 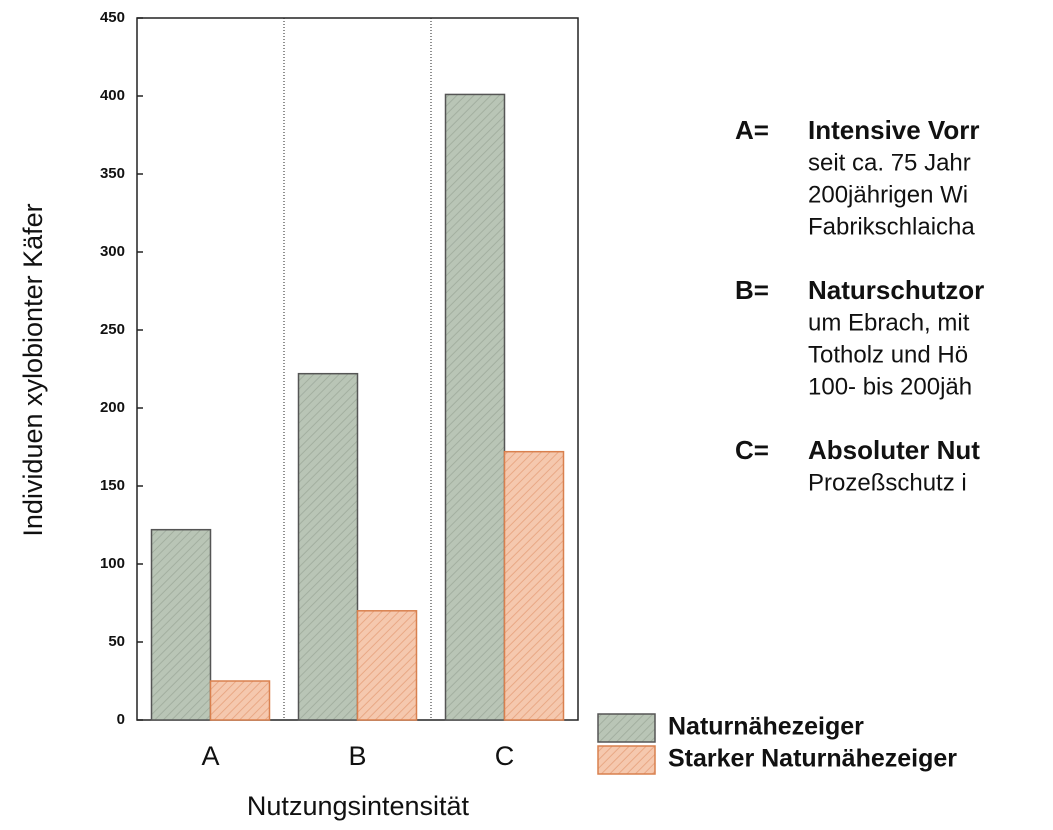 I want to click on annotation-text: um Ebrach, mit, so click(x=889, y=322).